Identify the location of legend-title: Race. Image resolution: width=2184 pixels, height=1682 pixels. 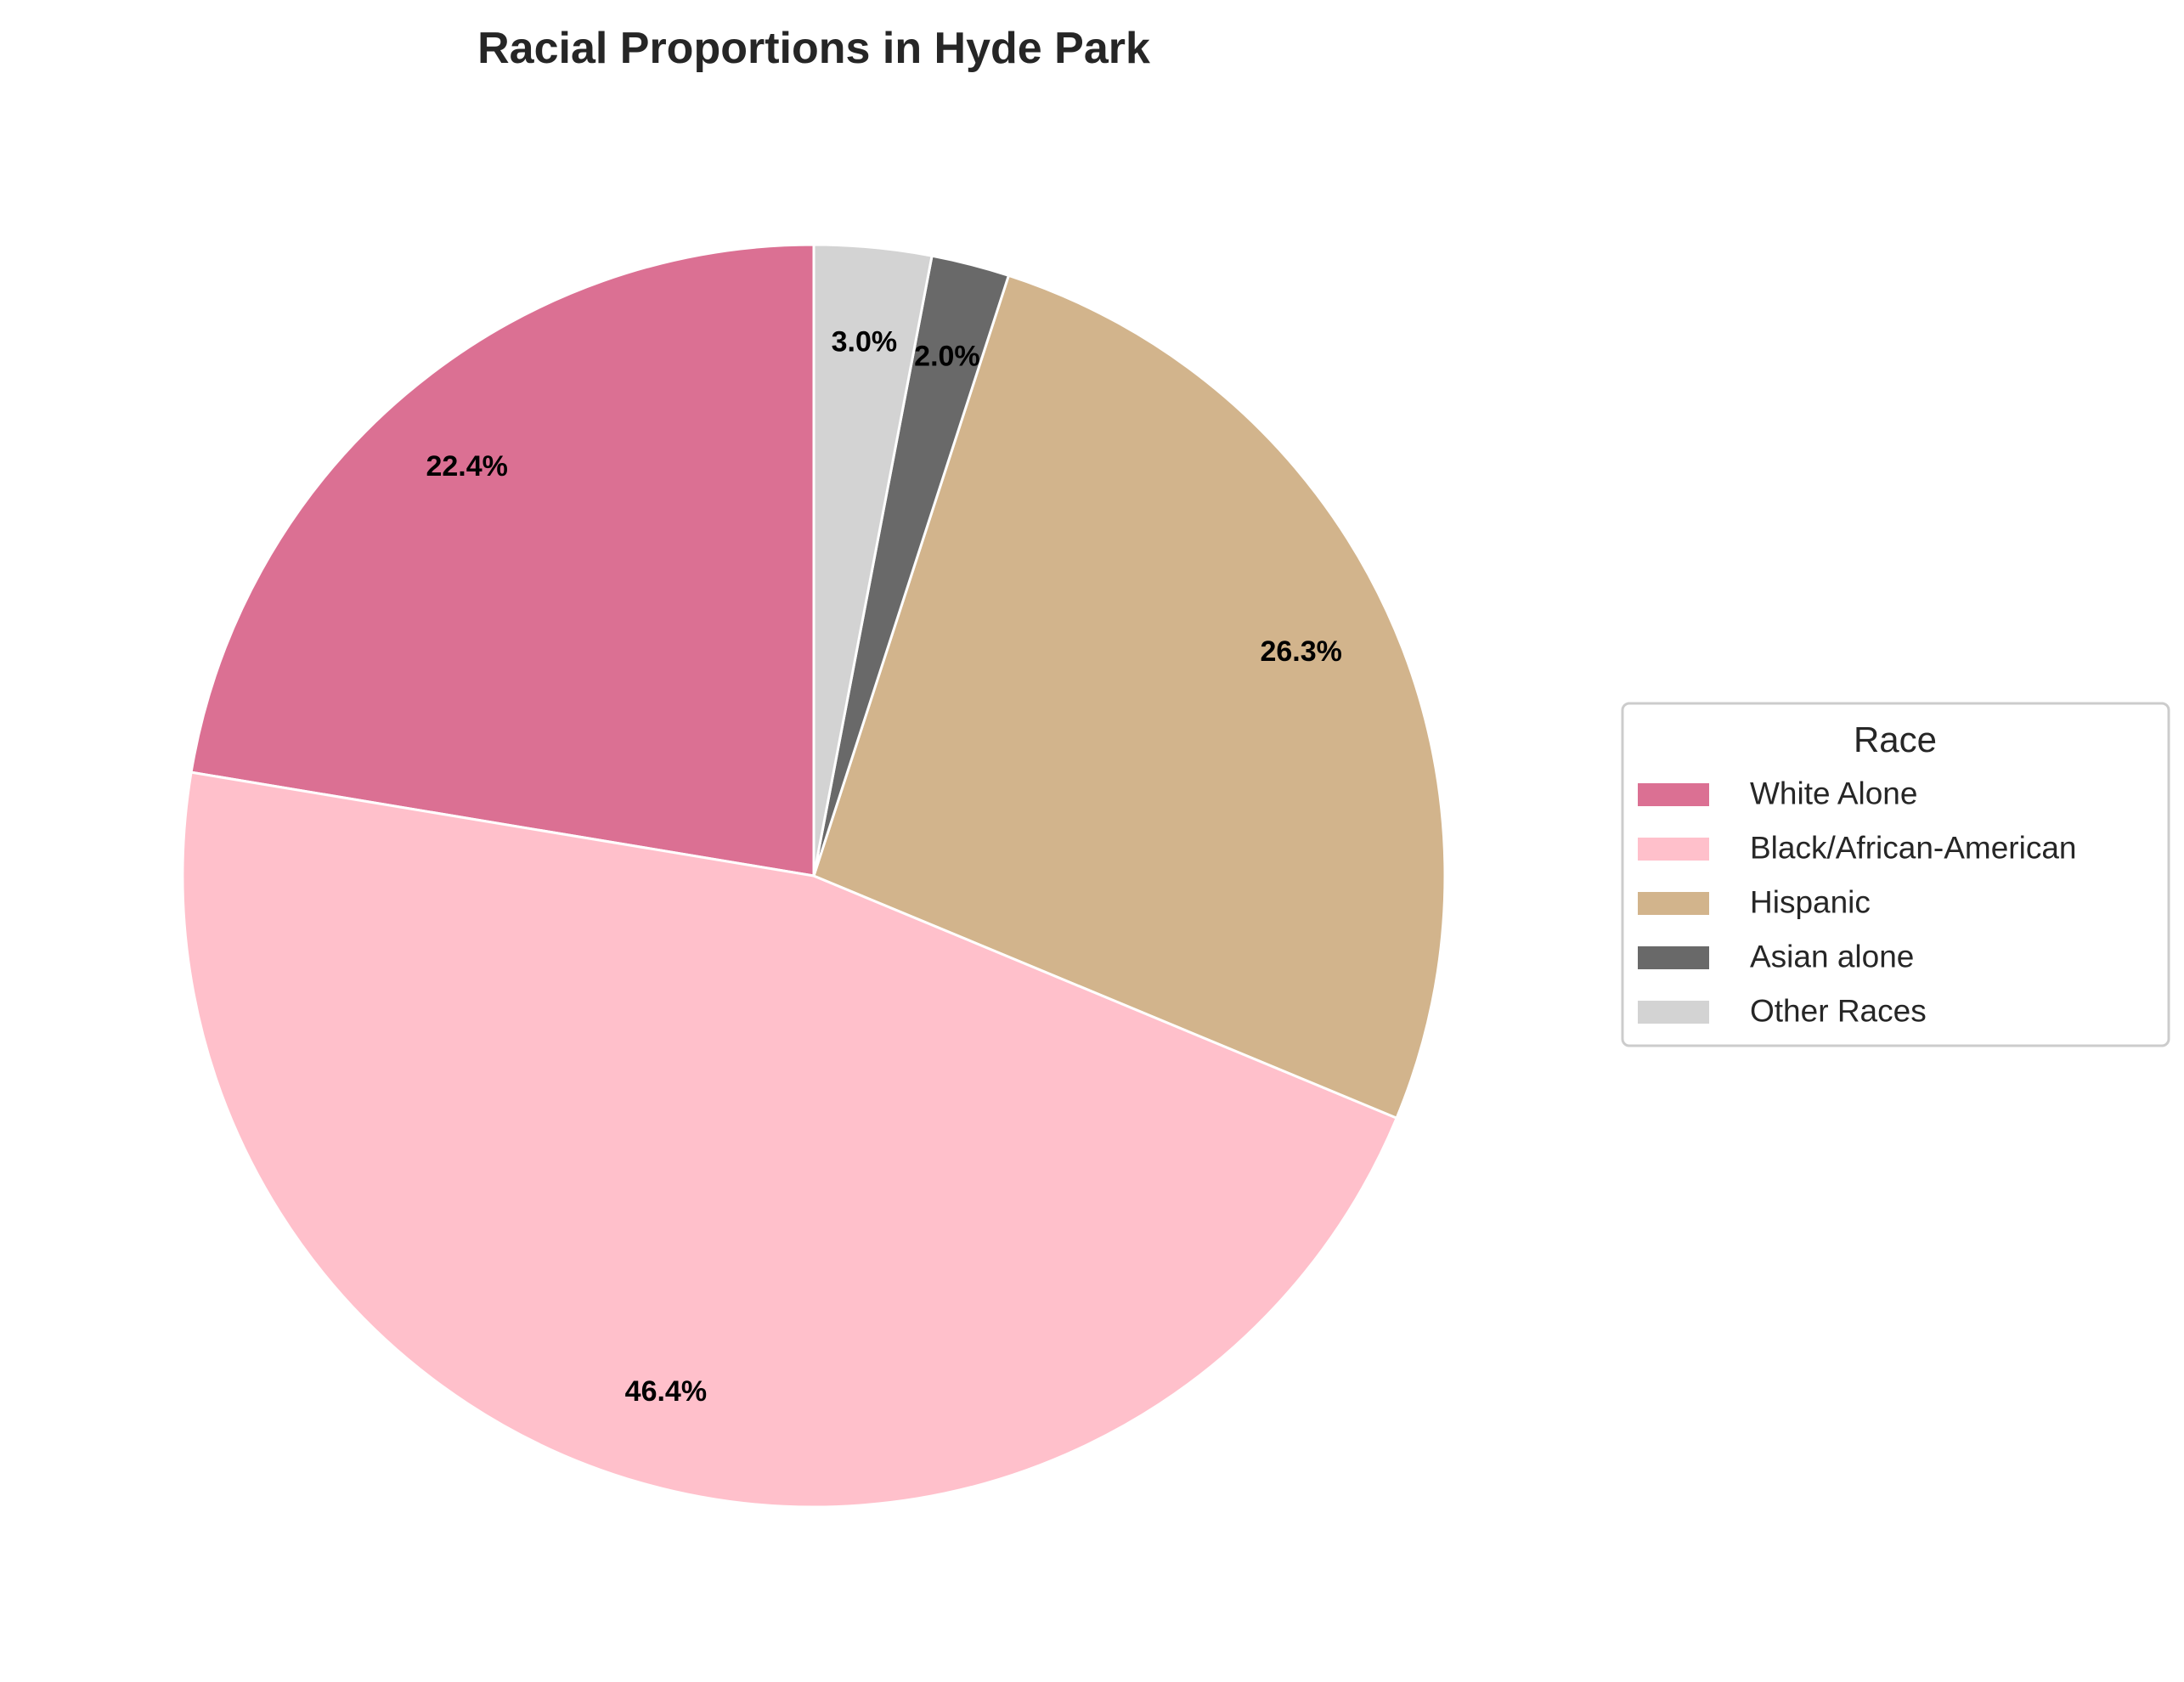
(1895, 739).